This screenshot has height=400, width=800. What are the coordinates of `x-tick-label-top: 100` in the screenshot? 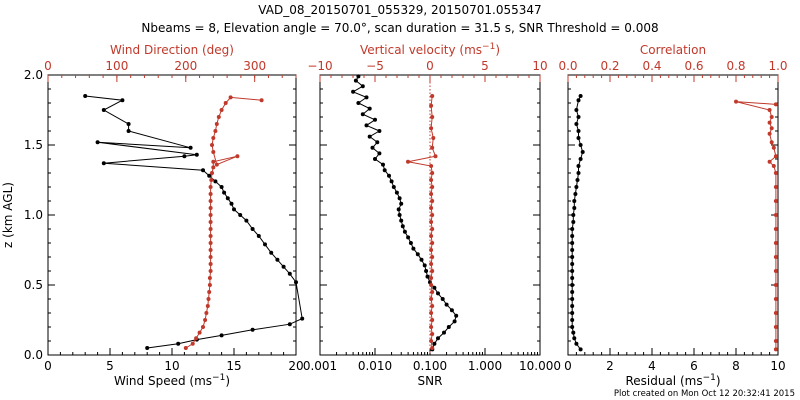 It's located at (116, 66).